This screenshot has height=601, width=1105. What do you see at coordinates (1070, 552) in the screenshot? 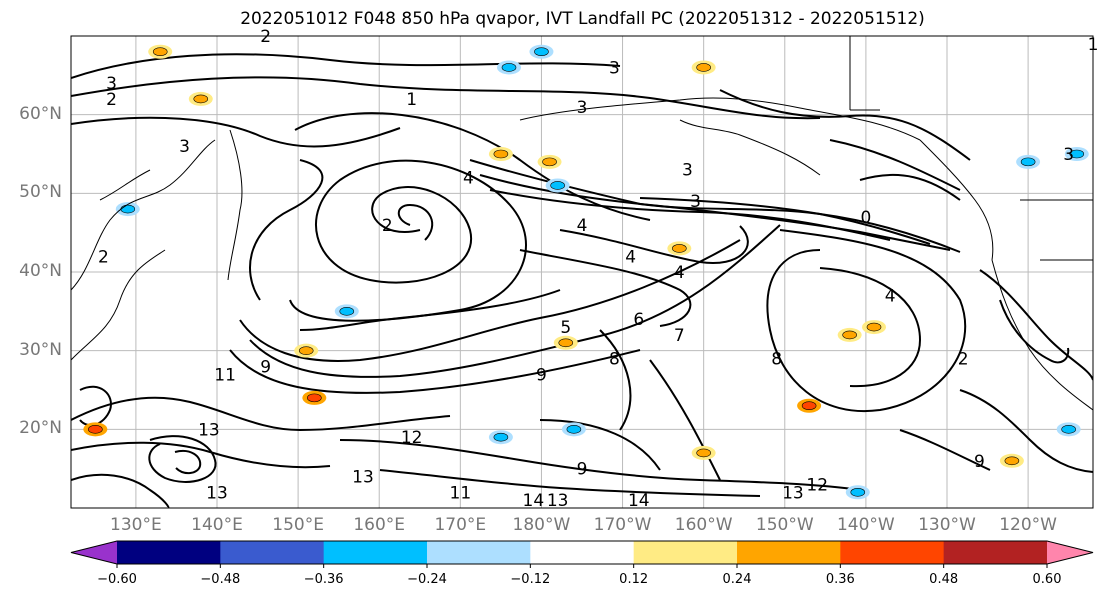
I see `colorbar-extend-max` at bounding box center [1070, 552].